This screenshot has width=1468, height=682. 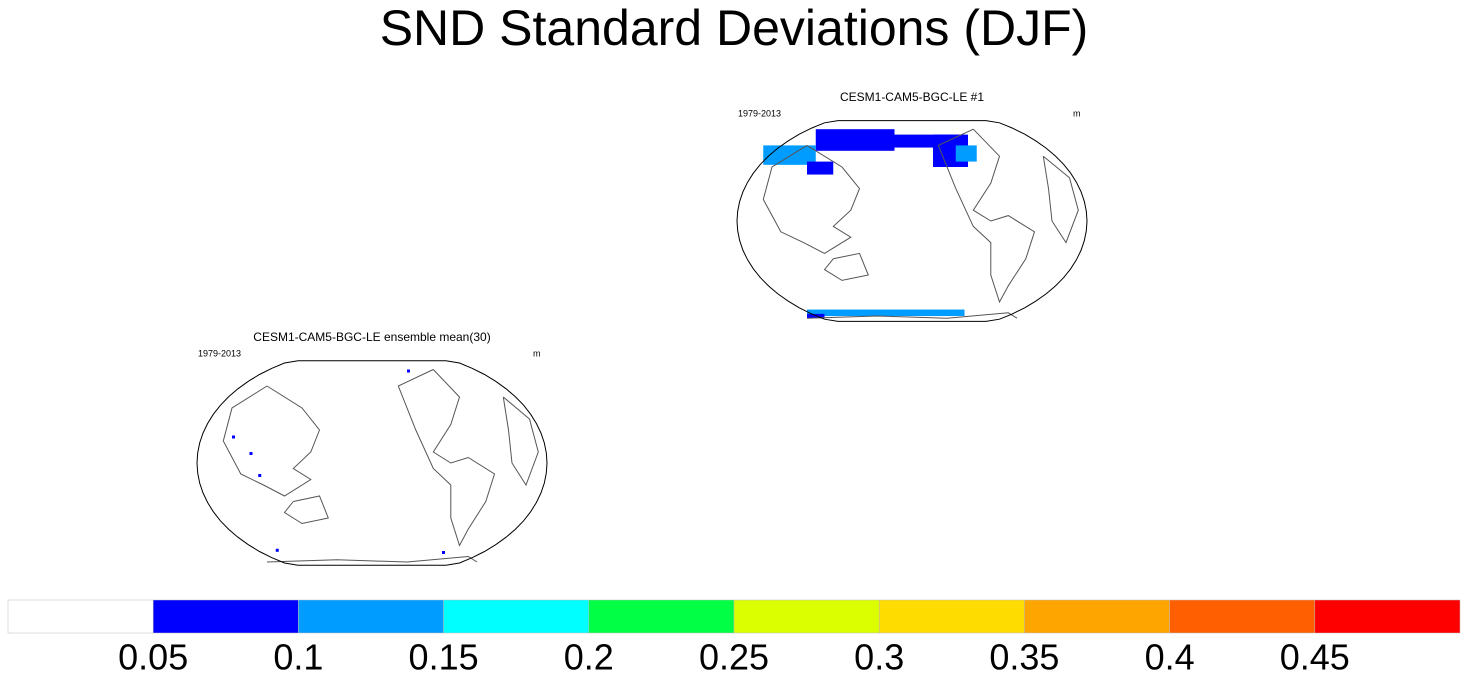 What do you see at coordinates (1170, 657) in the screenshot?
I see `colorbar-label: 0.4` at bounding box center [1170, 657].